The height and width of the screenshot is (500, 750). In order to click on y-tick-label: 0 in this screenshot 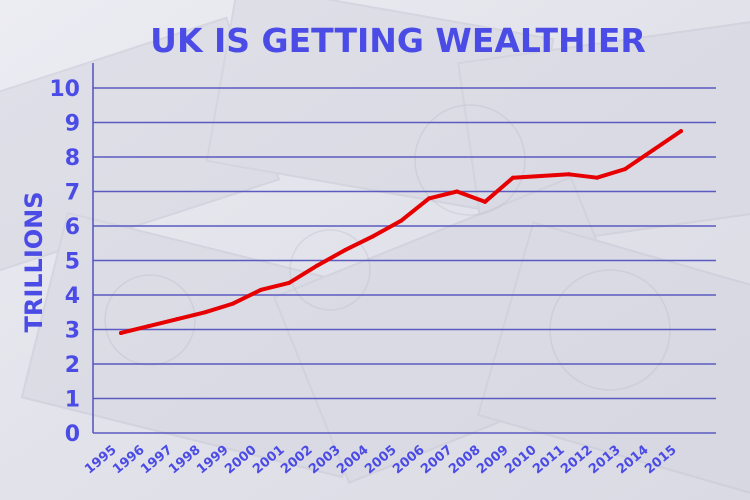, I will do `click(72, 434)`.